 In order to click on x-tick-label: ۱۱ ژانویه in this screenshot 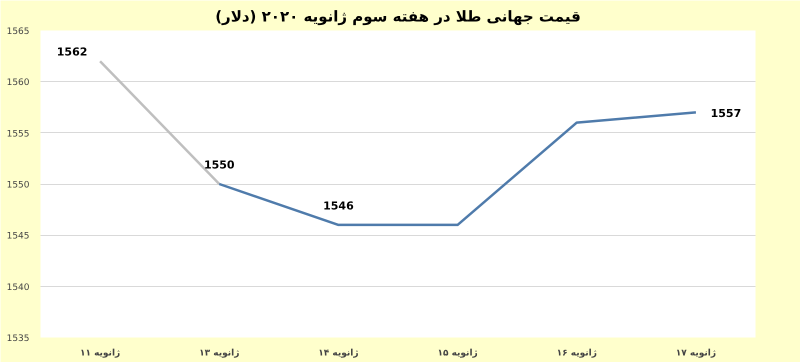, I will do `click(100, 353)`.